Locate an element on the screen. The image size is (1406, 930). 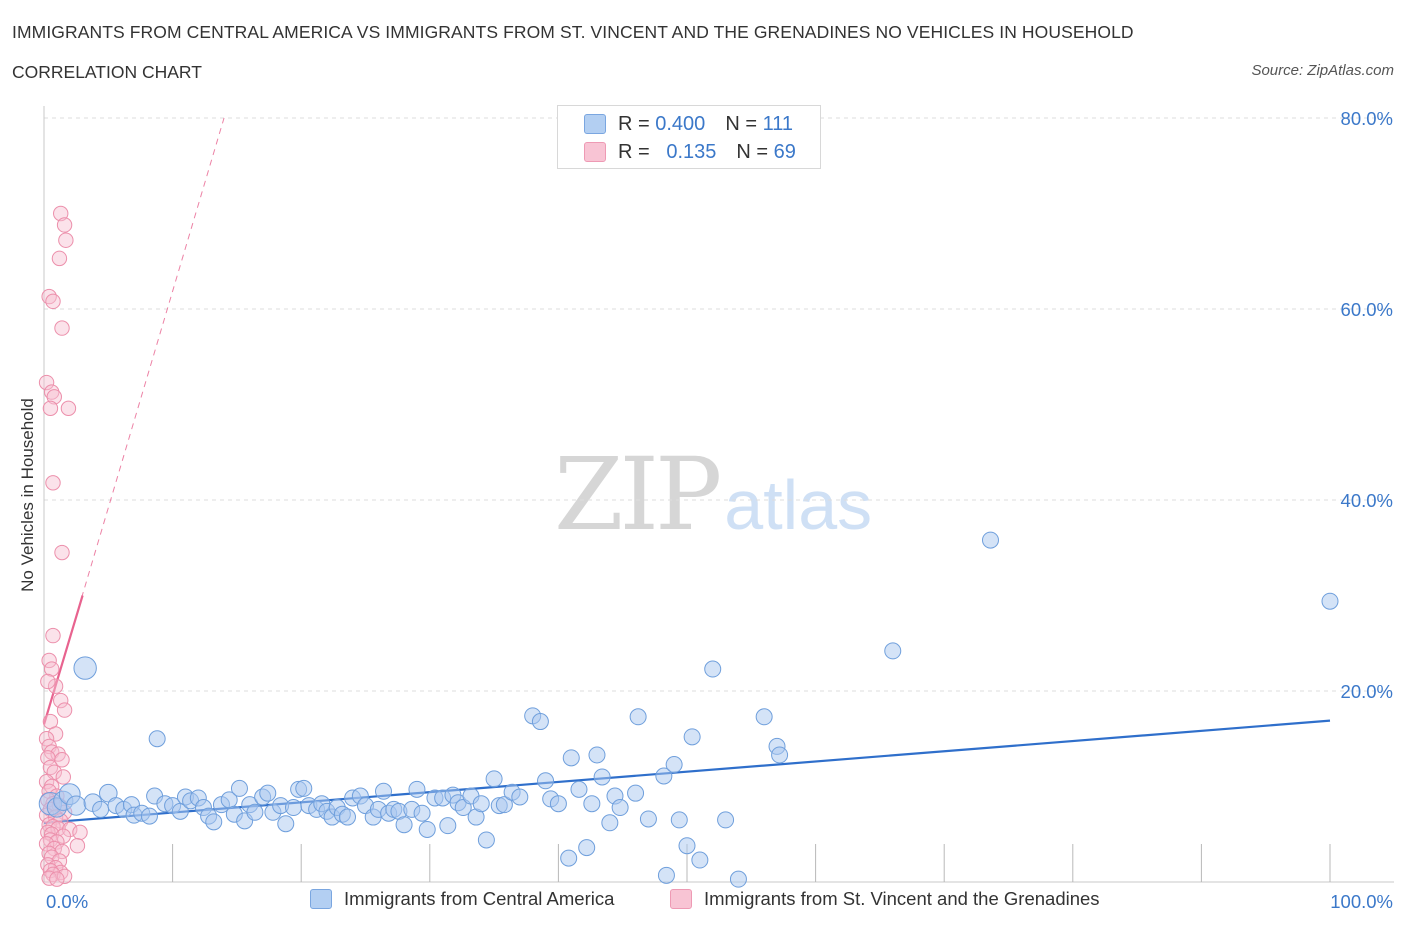
r-value: 0.135 is located at coordinates (691, 151).